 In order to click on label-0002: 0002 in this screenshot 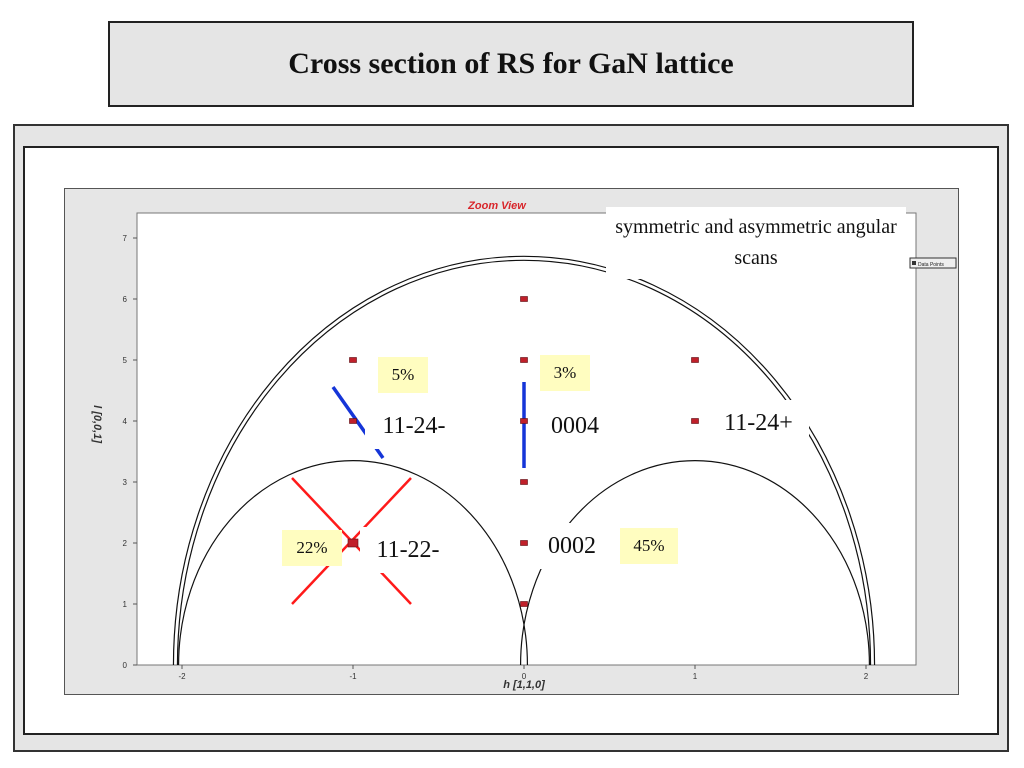, I will do `click(572, 546)`.